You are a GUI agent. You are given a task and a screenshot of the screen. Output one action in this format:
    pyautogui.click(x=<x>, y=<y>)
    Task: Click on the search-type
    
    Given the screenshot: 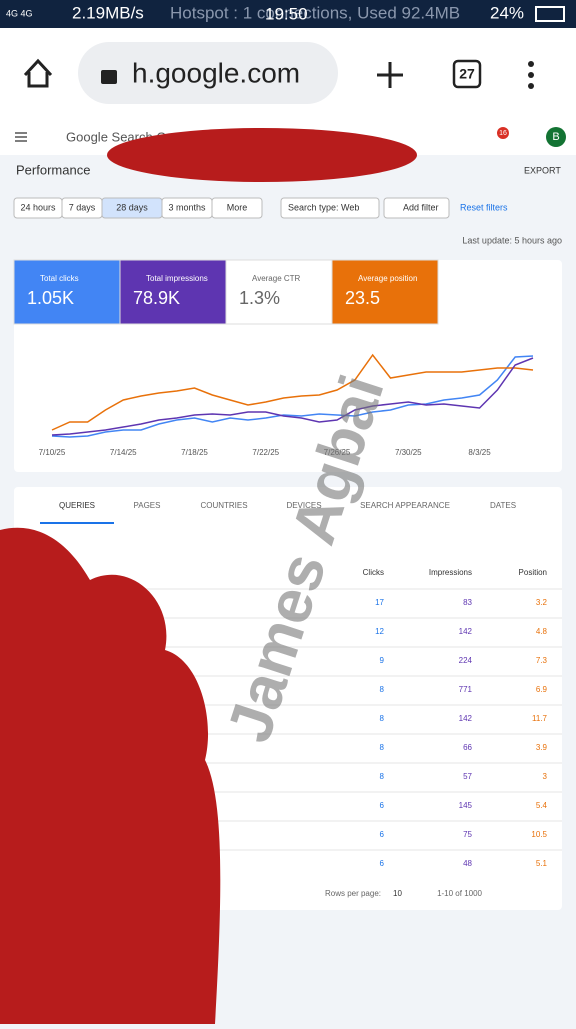 What is the action you would take?
    pyautogui.click(x=330, y=208)
    